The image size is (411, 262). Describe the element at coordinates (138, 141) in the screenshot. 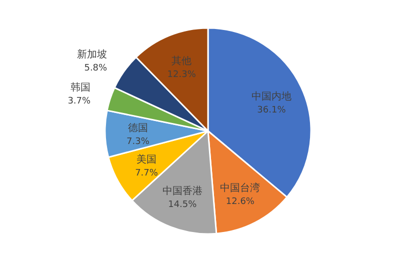

I see `data-label: 7.3%` at that location.